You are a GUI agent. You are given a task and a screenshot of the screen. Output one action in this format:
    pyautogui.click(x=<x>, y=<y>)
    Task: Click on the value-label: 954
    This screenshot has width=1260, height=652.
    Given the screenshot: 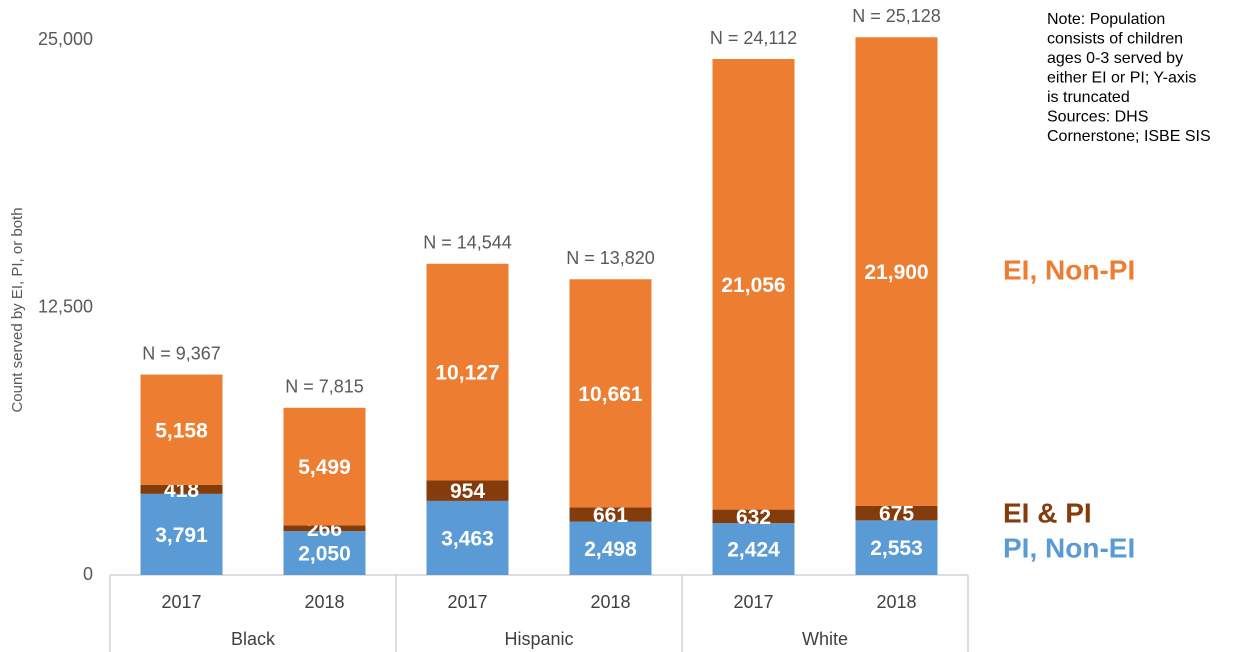 What is the action you would take?
    pyautogui.click(x=467, y=491)
    